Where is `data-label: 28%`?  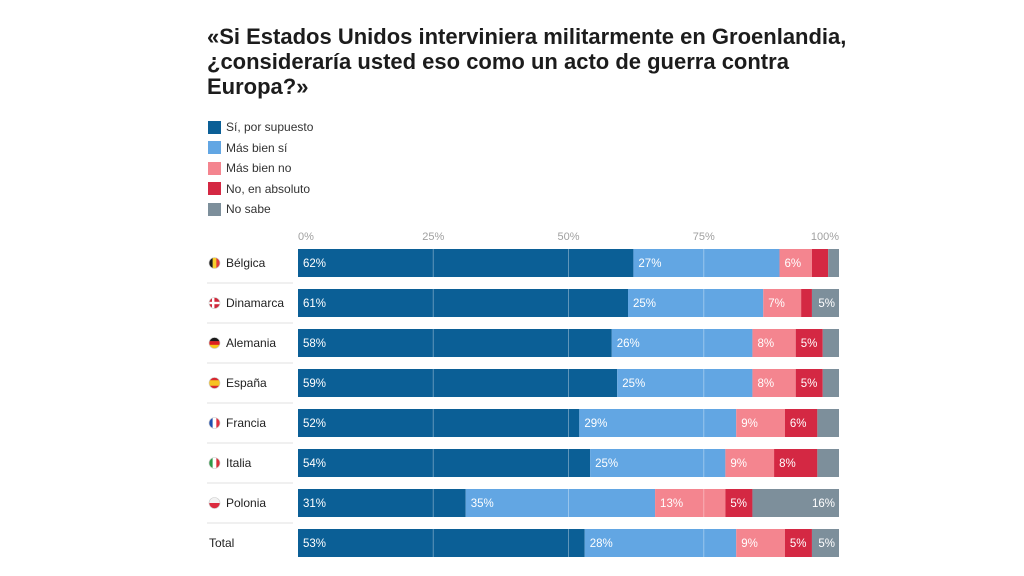
data-label: 28% is located at coordinates (601, 544).